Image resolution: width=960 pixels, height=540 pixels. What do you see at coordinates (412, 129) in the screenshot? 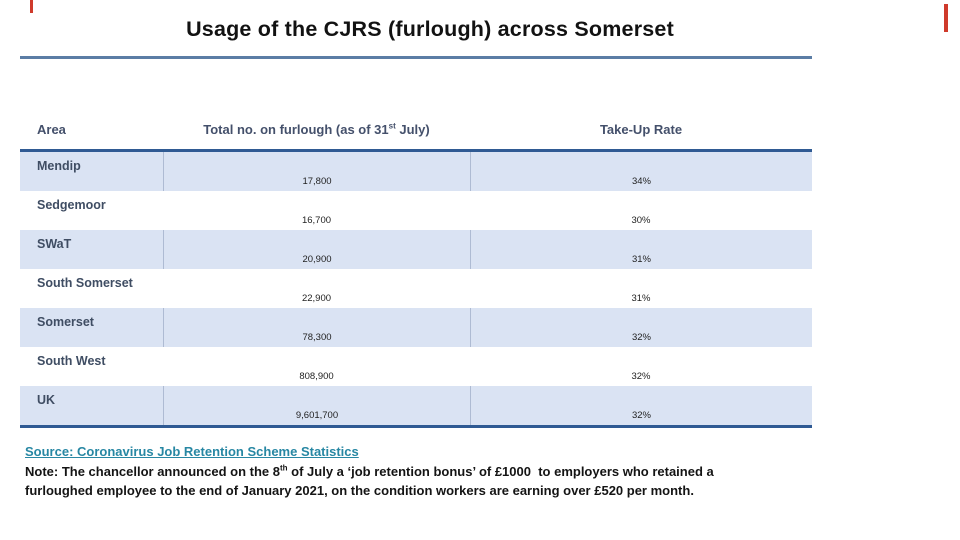
I see `header-total-text-end: July)` at bounding box center [412, 129].